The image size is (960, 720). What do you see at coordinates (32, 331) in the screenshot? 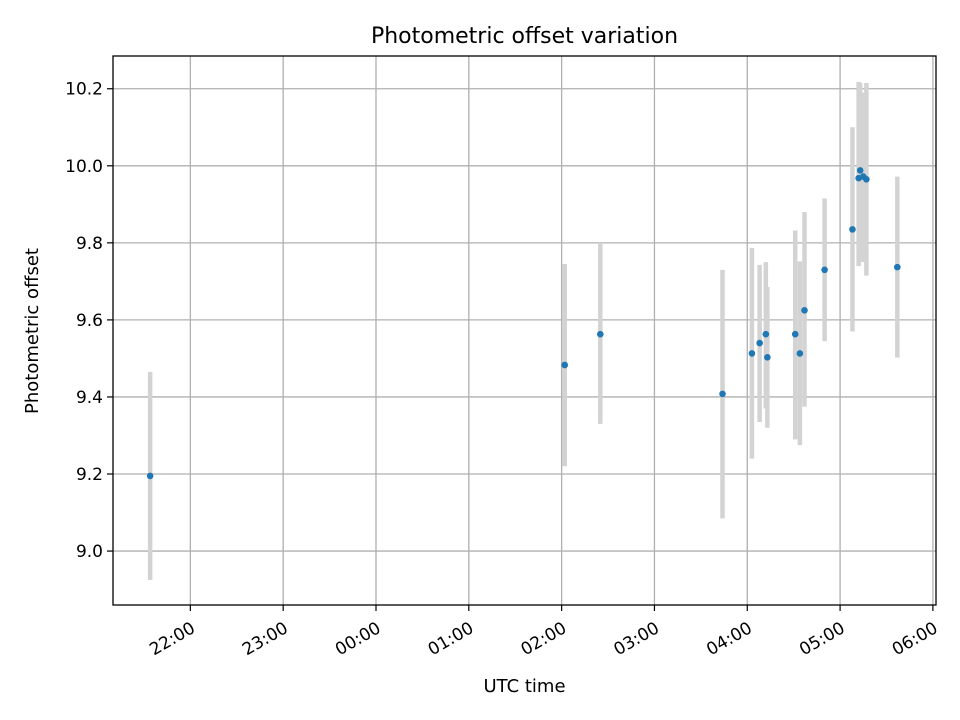
I see `y-axis-label: Photometric offset` at bounding box center [32, 331].